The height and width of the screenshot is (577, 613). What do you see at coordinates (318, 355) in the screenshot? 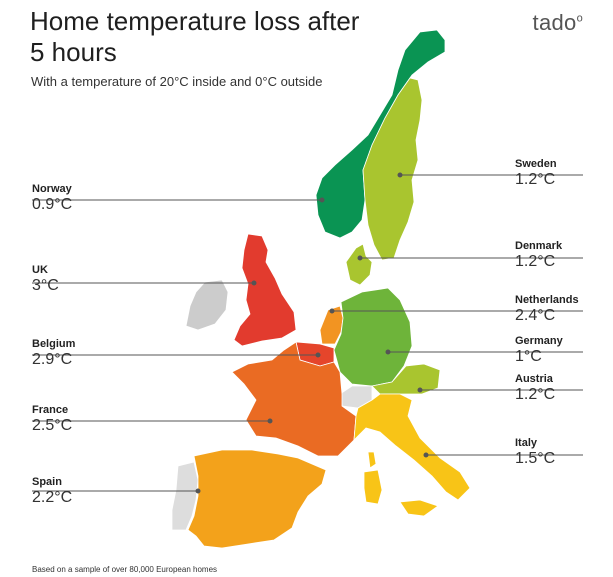
I see `leader-belgium-dot` at bounding box center [318, 355].